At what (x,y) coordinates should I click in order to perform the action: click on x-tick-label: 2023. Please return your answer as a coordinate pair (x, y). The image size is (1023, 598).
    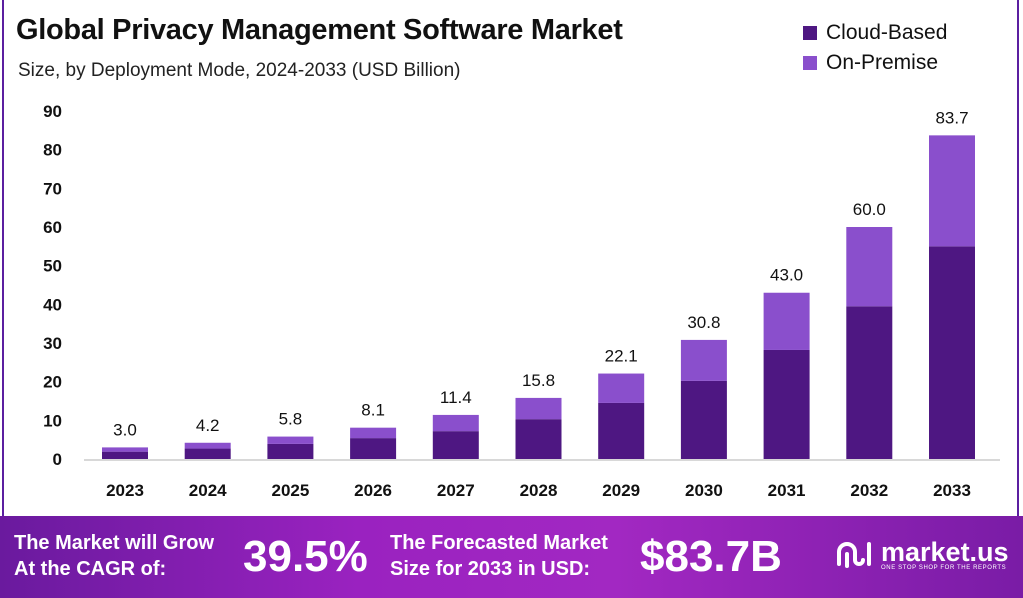
    Looking at the image, I should click on (125, 490).